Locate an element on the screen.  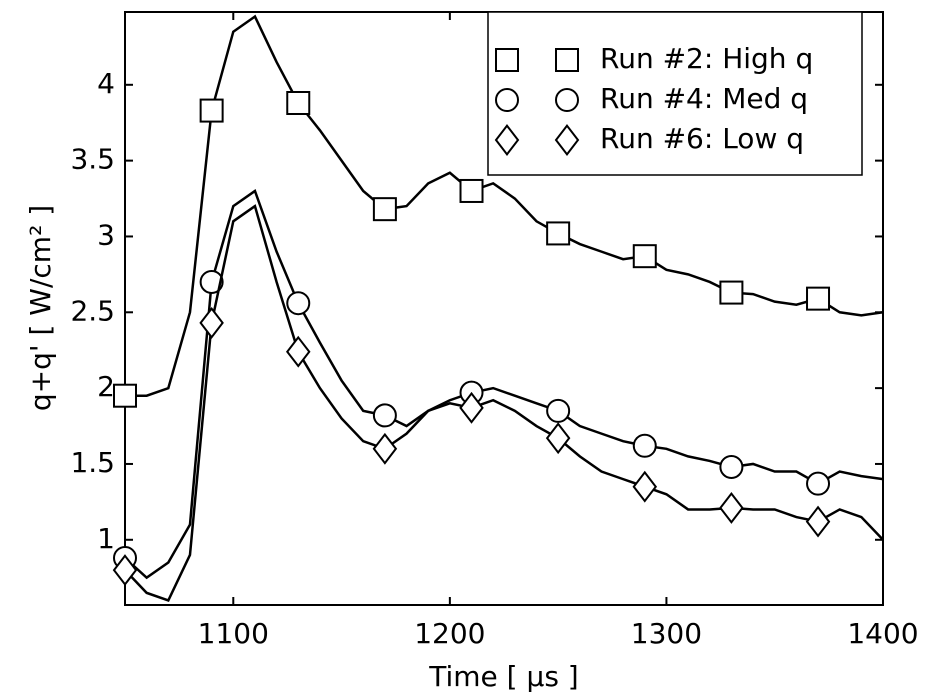
y-tick-label: 2.5 is located at coordinates (92, 310).